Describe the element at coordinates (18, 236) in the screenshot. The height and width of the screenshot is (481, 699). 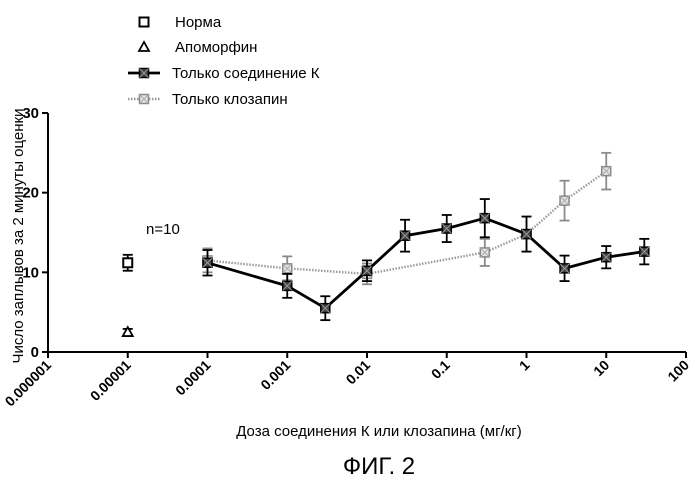
I see `y-axis-title: Число заплывов за 2 минуты оценки` at that location.